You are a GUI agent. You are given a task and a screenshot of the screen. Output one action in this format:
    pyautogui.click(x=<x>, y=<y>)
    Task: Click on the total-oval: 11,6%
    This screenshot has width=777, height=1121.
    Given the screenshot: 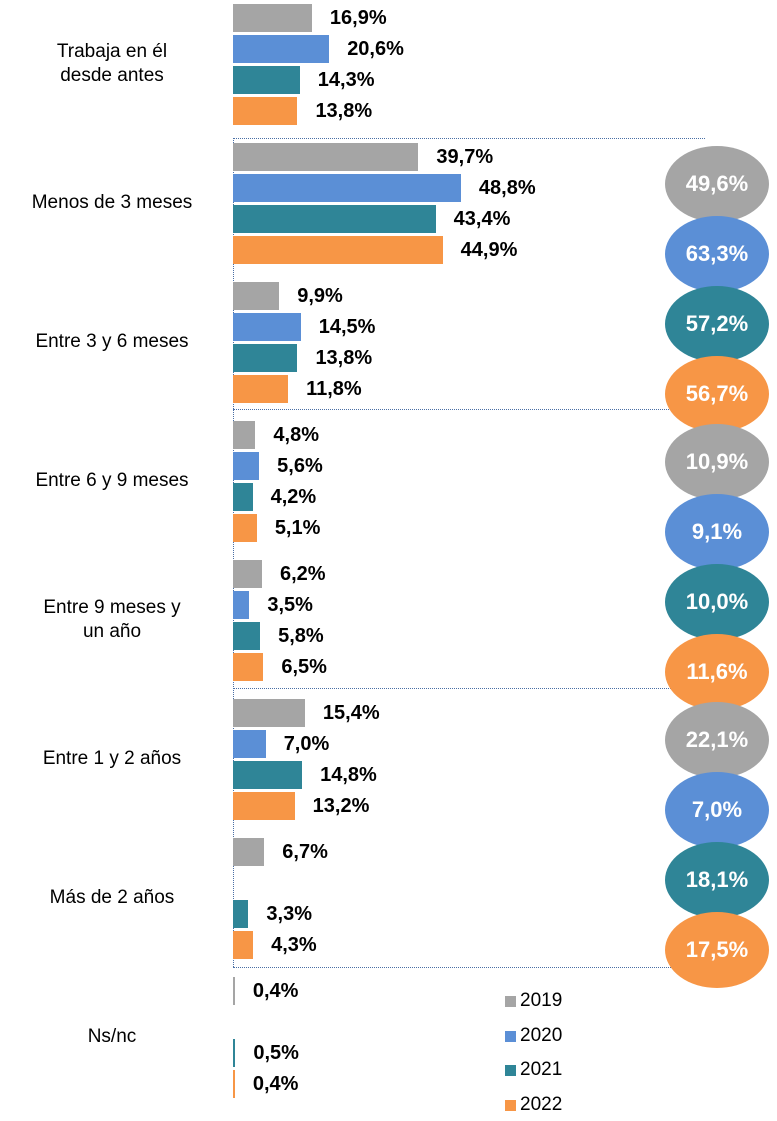 What is the action you would take?
    pyautogui.click(x=717, y=672)
    